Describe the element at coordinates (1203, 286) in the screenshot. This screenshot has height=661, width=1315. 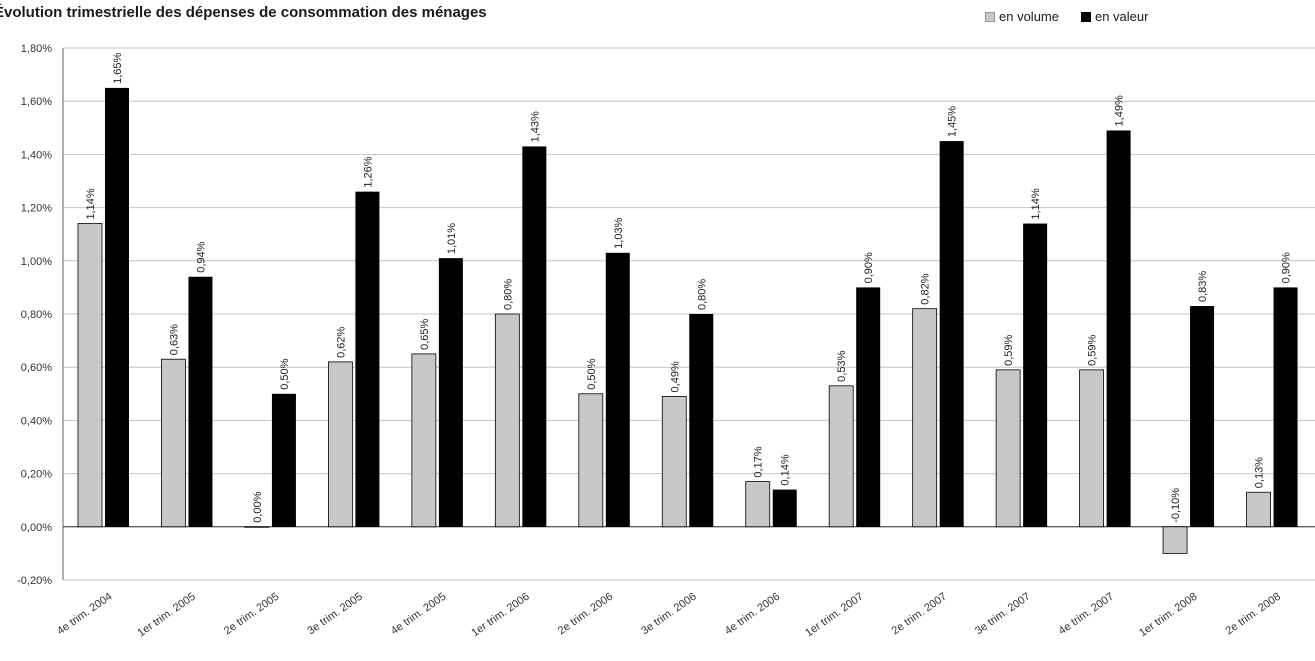
I see `data-label-valeur: 0,83%` at that location.